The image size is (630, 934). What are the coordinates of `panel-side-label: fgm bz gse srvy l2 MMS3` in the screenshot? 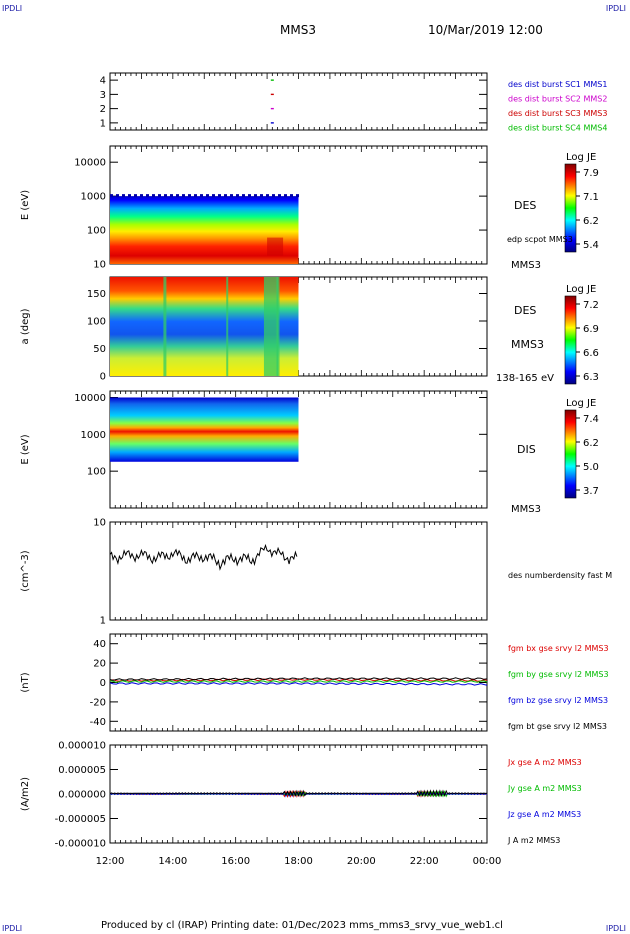 It's located at (558, 700).